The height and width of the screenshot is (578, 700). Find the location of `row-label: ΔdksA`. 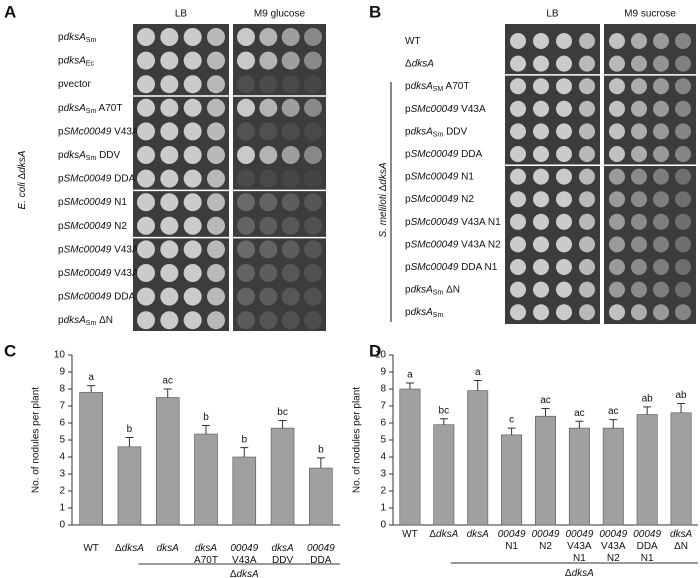

row-label: ΔdksA is located at coordinates (419, 63).